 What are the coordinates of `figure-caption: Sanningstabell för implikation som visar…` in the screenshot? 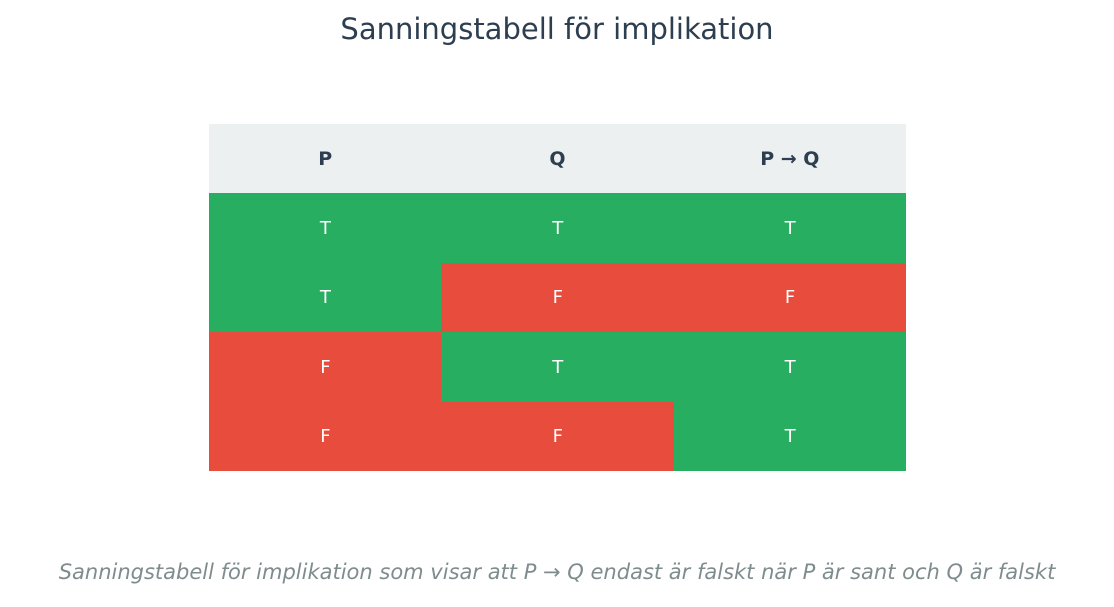 It's located at (557, 572).